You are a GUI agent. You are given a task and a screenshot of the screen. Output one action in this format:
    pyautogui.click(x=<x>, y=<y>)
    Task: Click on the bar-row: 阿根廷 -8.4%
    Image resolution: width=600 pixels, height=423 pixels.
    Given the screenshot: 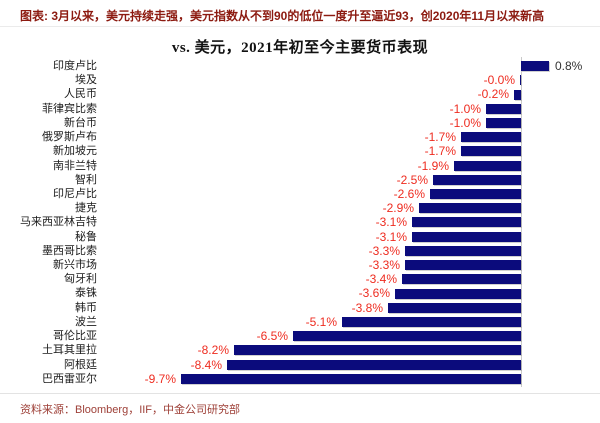 What is the action you would take?
    pyautogui.click(x=300, y=365)
    